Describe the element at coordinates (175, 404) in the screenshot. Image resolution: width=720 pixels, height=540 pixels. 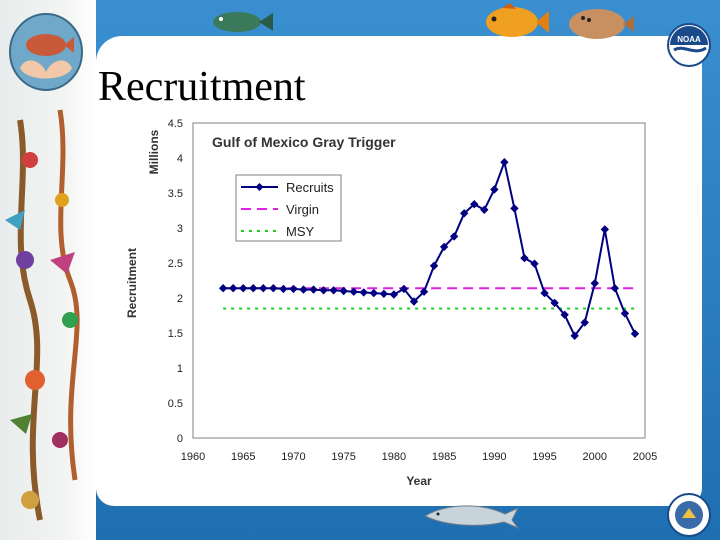
I see `y-tick-label: 0.5` at that location.